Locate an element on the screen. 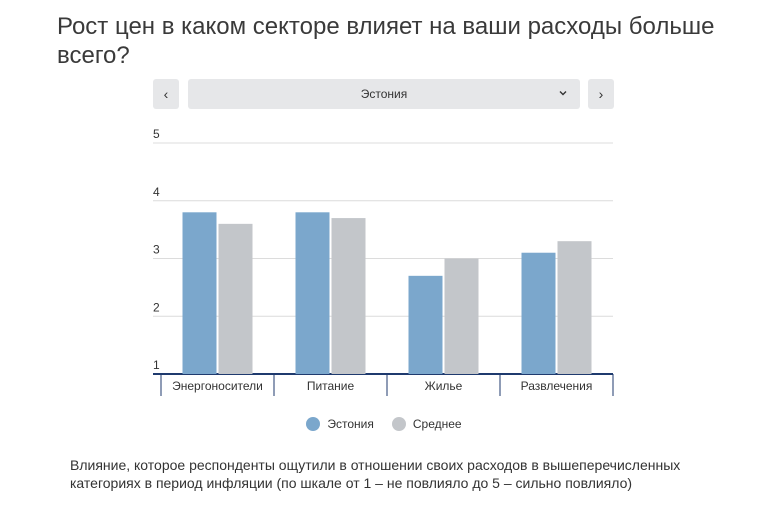 This screenshot has height=512, width=768. previous-button: ‹ is located at coordinates (166, 94).